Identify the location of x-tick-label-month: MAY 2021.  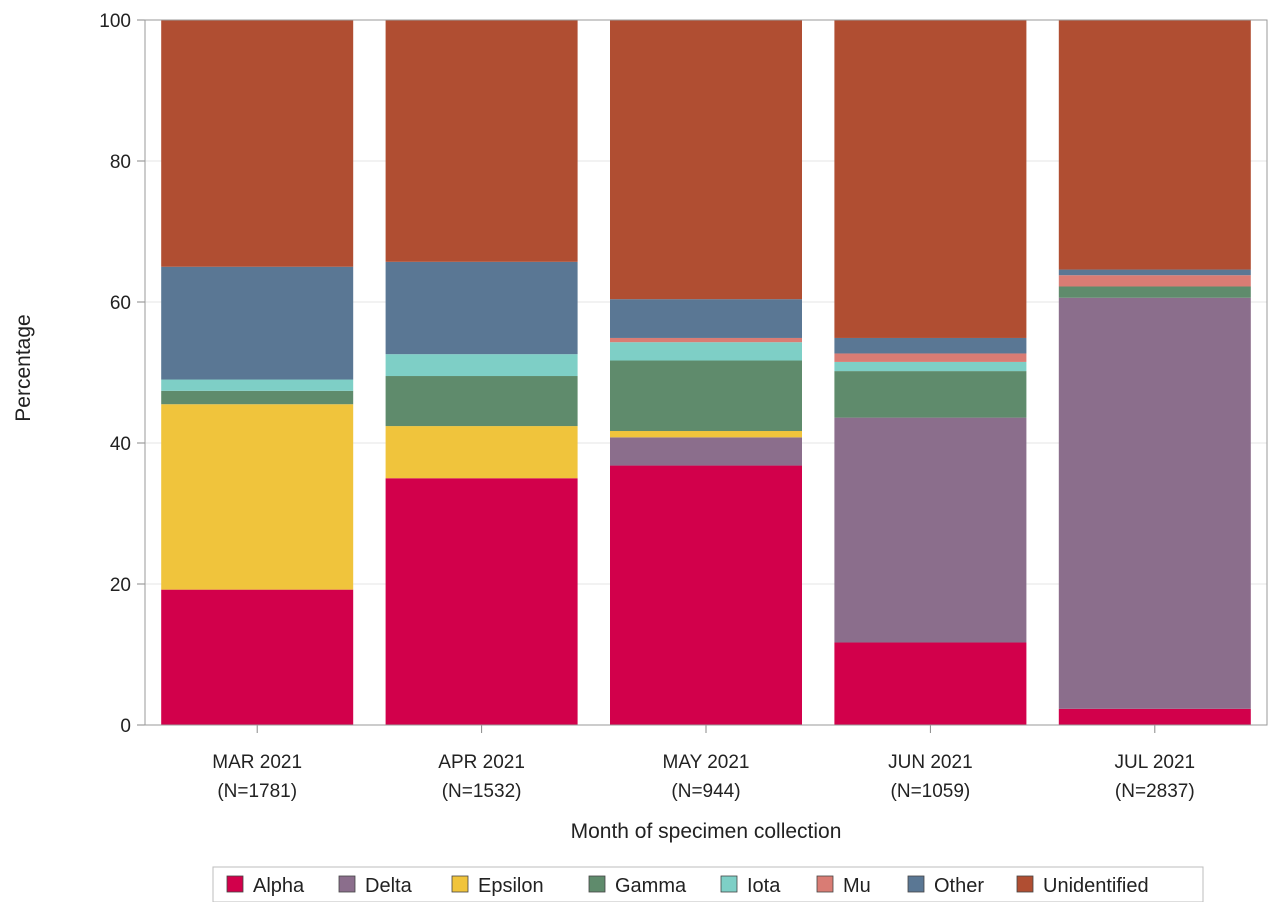
(706, 762).